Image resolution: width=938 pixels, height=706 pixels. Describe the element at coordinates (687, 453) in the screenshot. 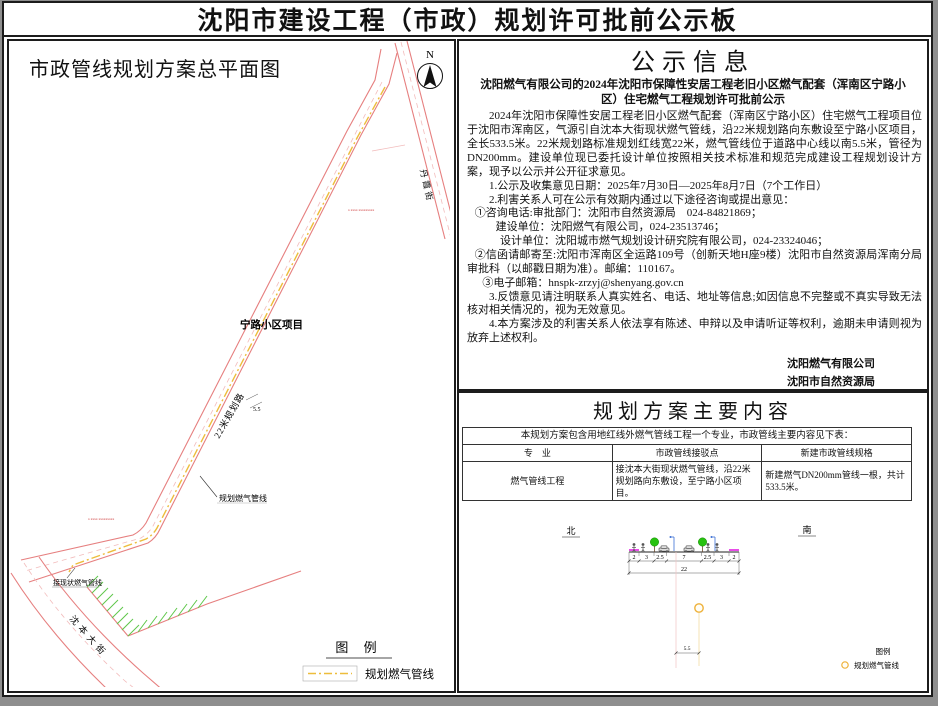

I see `table-header-connection: 市政管线接驳点` at that location.